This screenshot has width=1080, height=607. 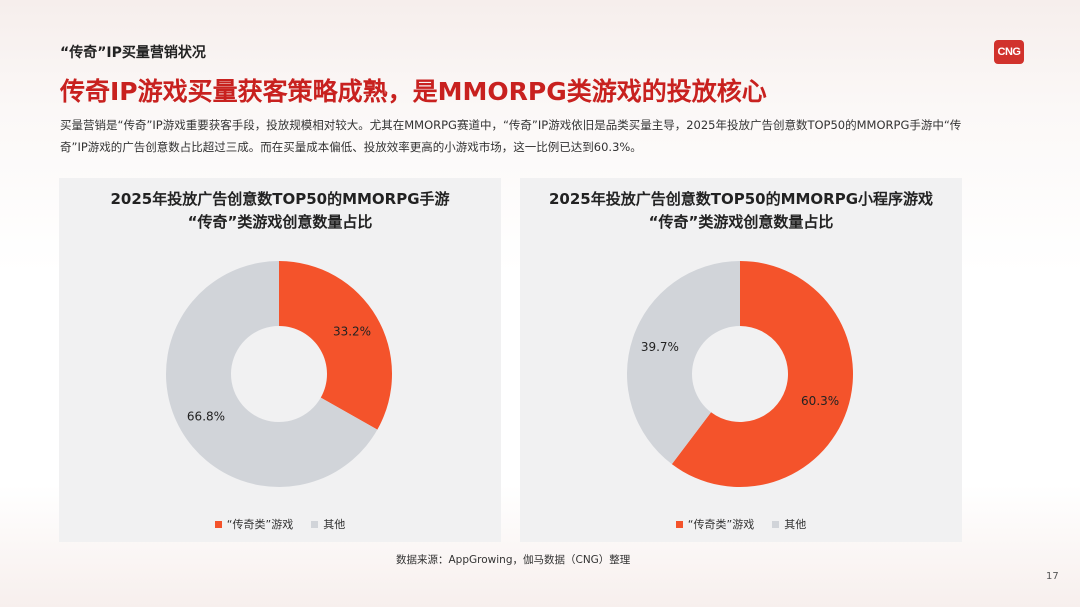 What do you see at coordinates (1052, 576) in the screenshot?
I see `page-number: 17` at bounding box center [1052, 576].